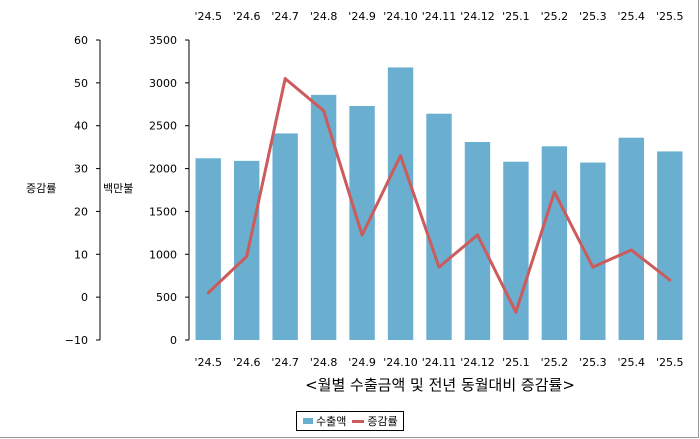 This screenshot has height=439, width=700. Describe the element at coordinates (83, 190) in the screenshot. I see `left-axis: 60 50 40 30 20 10 0 −10` at that location.